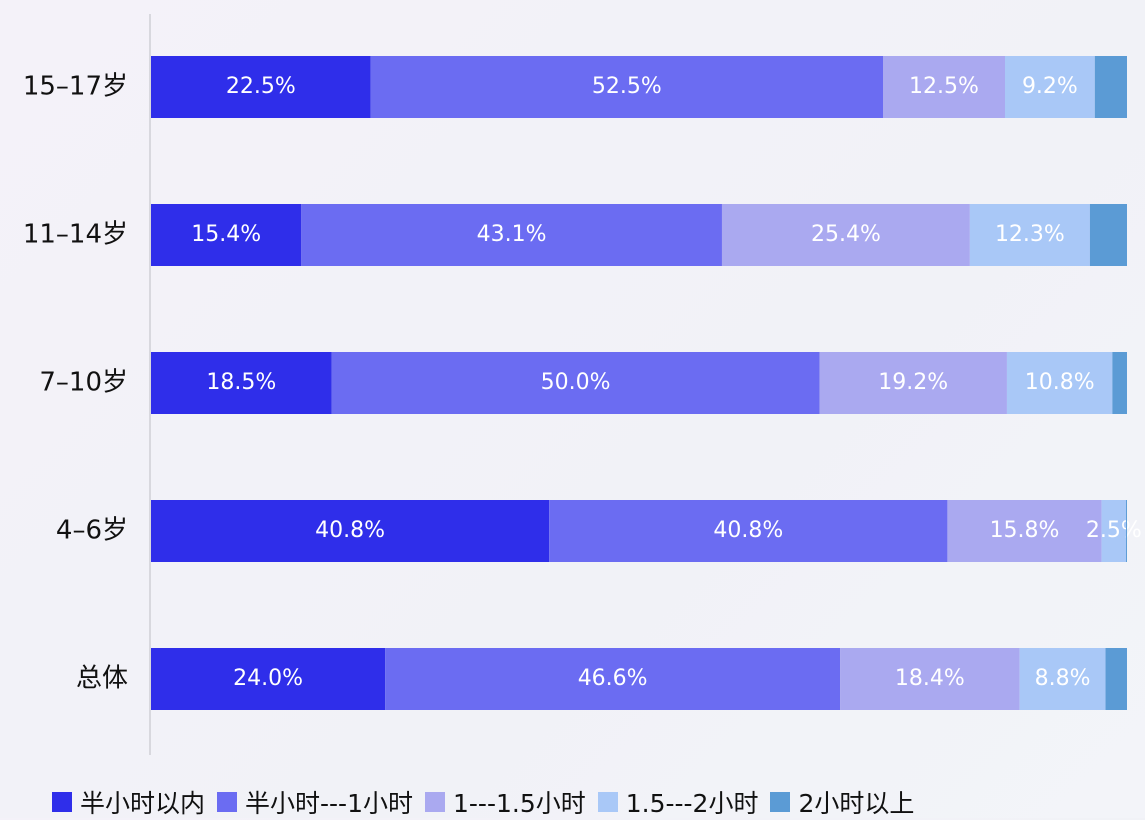  Describe the element at coordinates (102, 679) in the screenshot. I see `category-label: 总体` at that location.